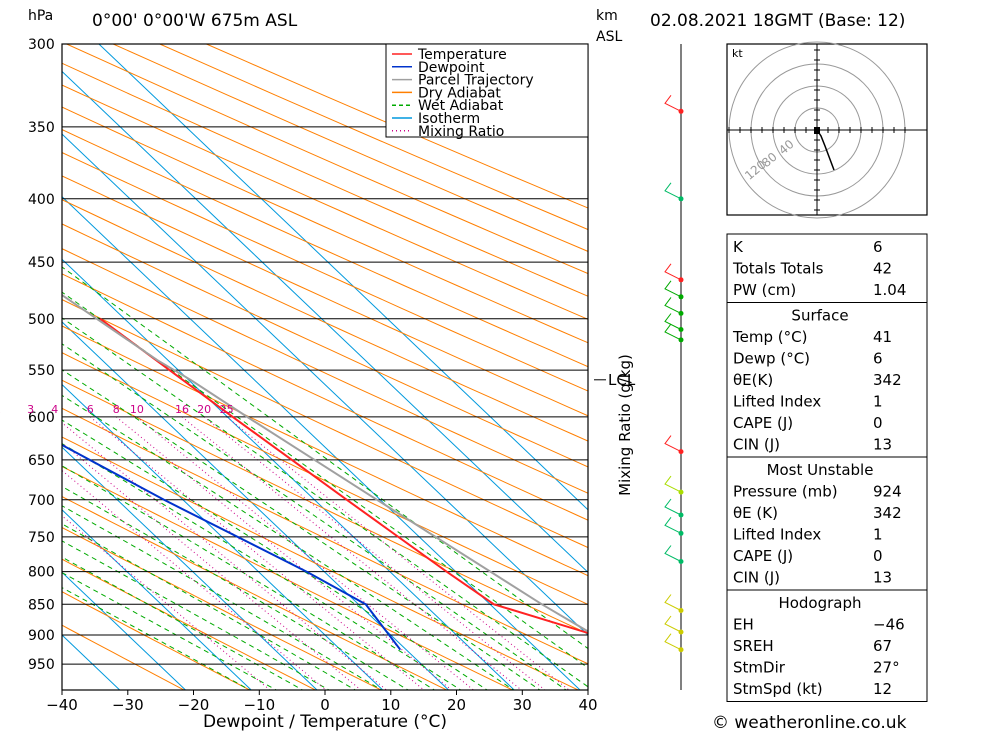 The height and width of the screenshot is (733, 1000). I want to click on pressure-tick-label: 300, so click(41, 45).